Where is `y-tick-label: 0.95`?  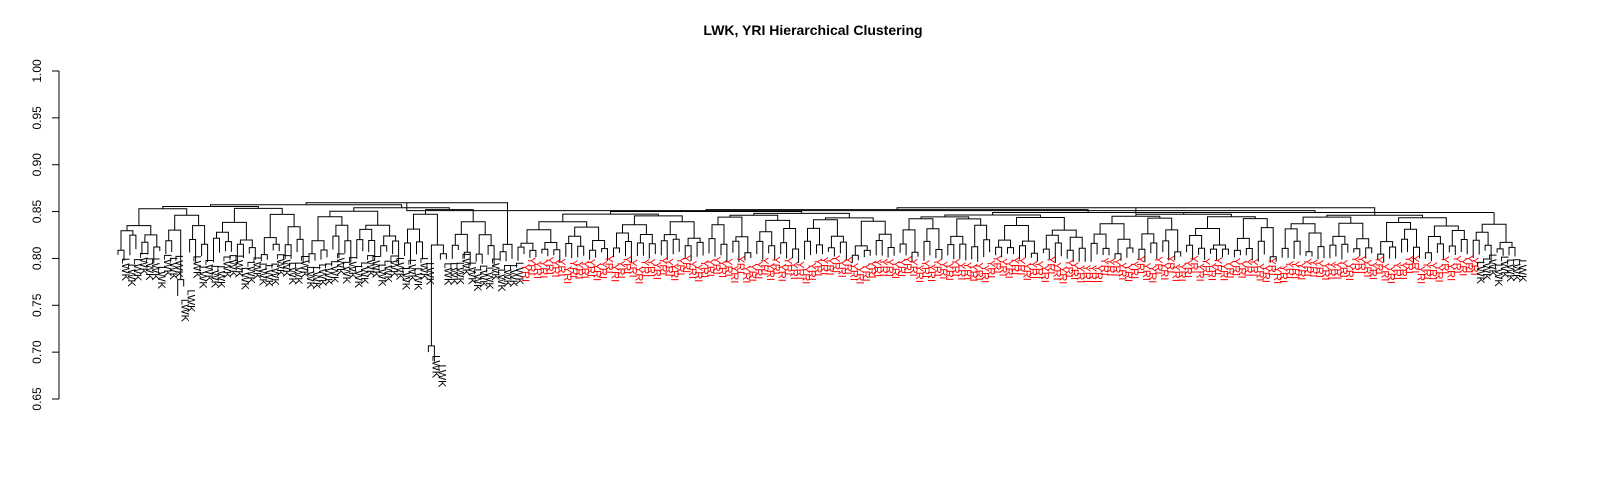 y-tick-label: 0.95 is located at coordinates (37, 118).